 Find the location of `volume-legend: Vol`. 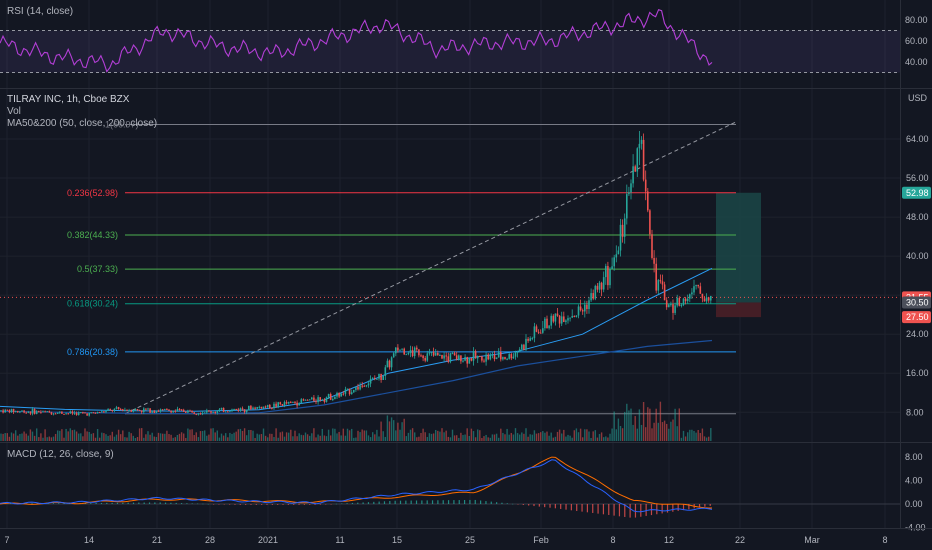

volume-legend: Vol is located at coordinates (14, 111).